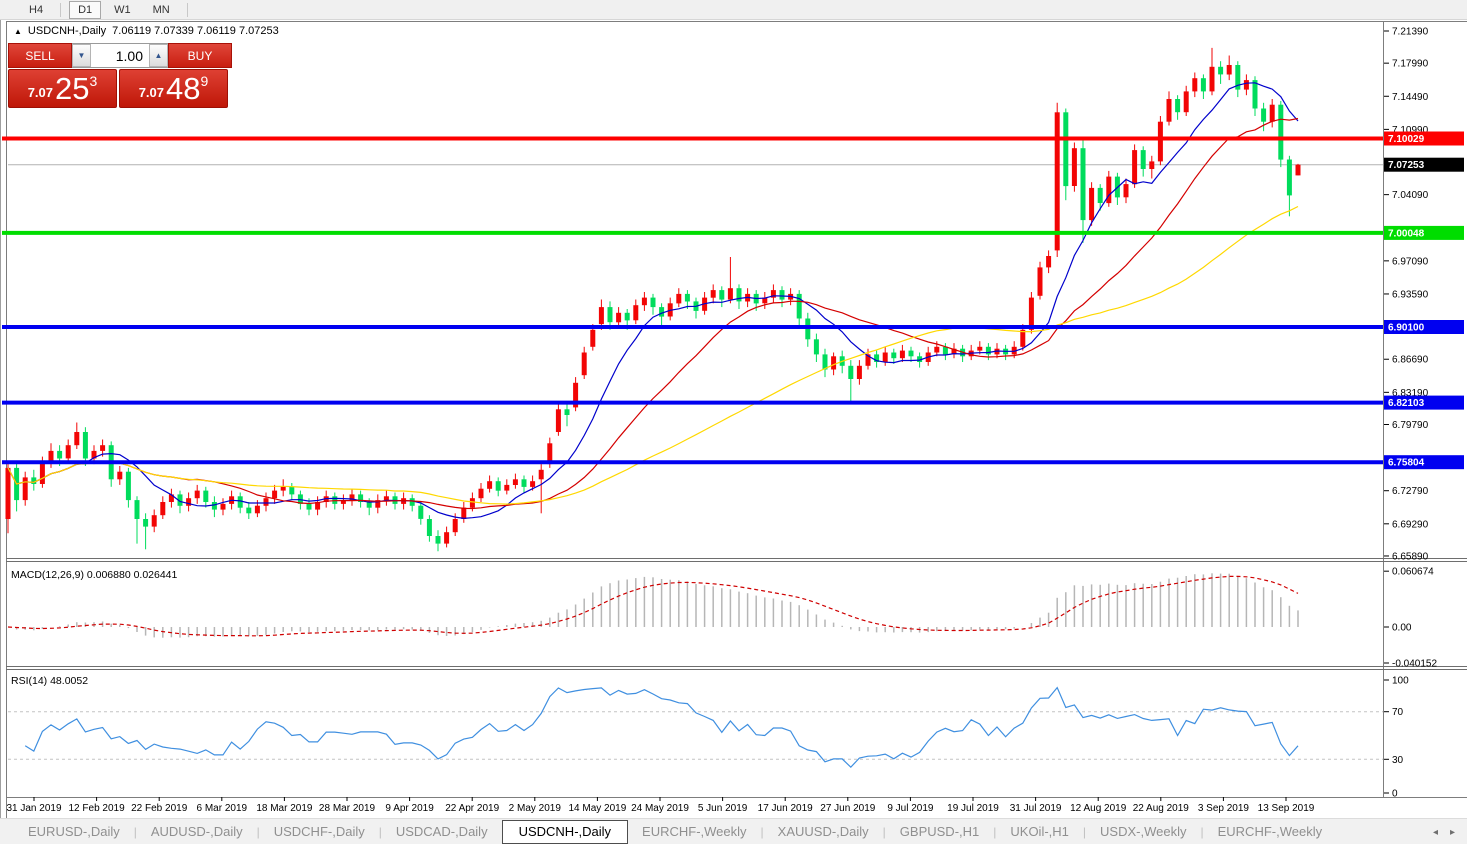 The height and width of the screenshot is (845, 1467). I want to click on sell-button: SELL, so click(40, 55).